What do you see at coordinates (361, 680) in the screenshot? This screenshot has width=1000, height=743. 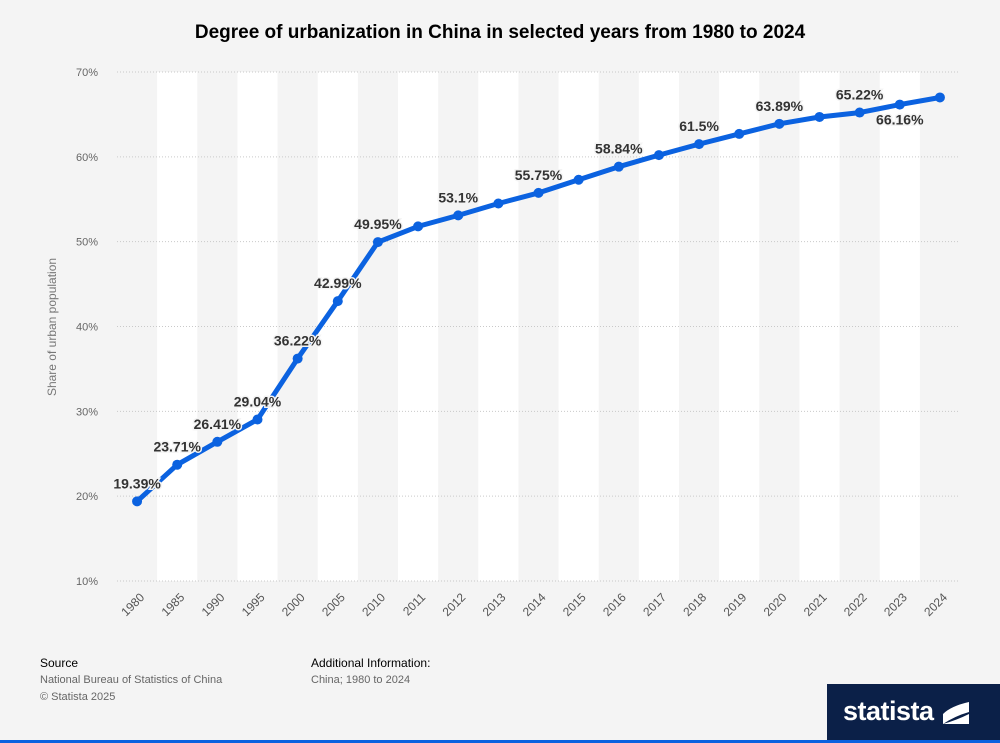 I see `additional-info-text: China; 1980 to 2024` at bounding box center [361, 680].